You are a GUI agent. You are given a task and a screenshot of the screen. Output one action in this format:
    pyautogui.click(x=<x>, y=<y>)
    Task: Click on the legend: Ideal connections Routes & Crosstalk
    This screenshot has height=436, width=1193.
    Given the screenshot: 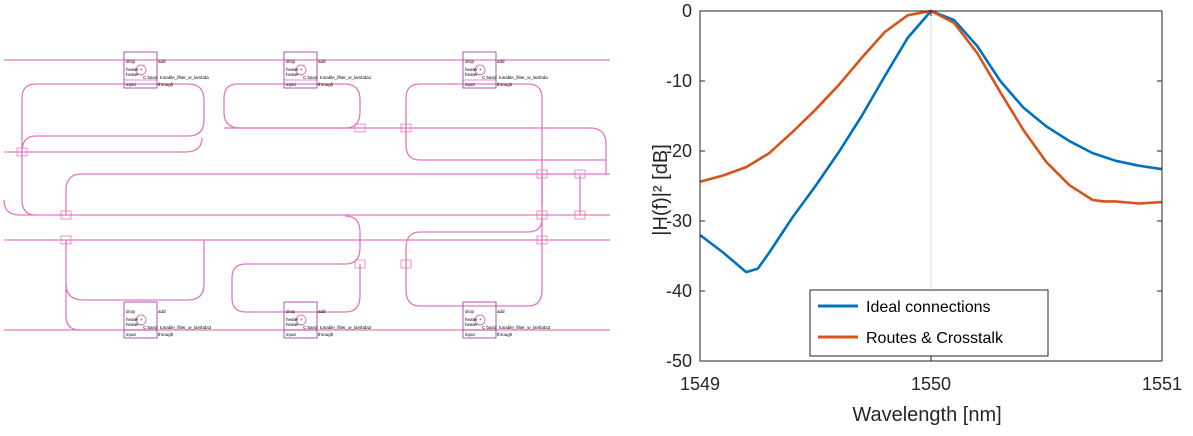 What is the action you would take?
    pyautogui.click(x=929, y=323)
    